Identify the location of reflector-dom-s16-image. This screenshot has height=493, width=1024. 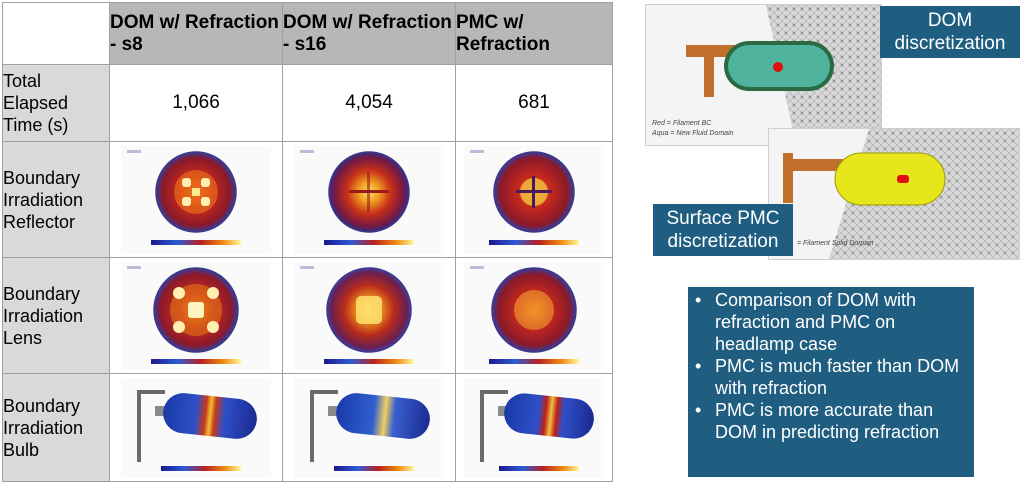
(369, 199).